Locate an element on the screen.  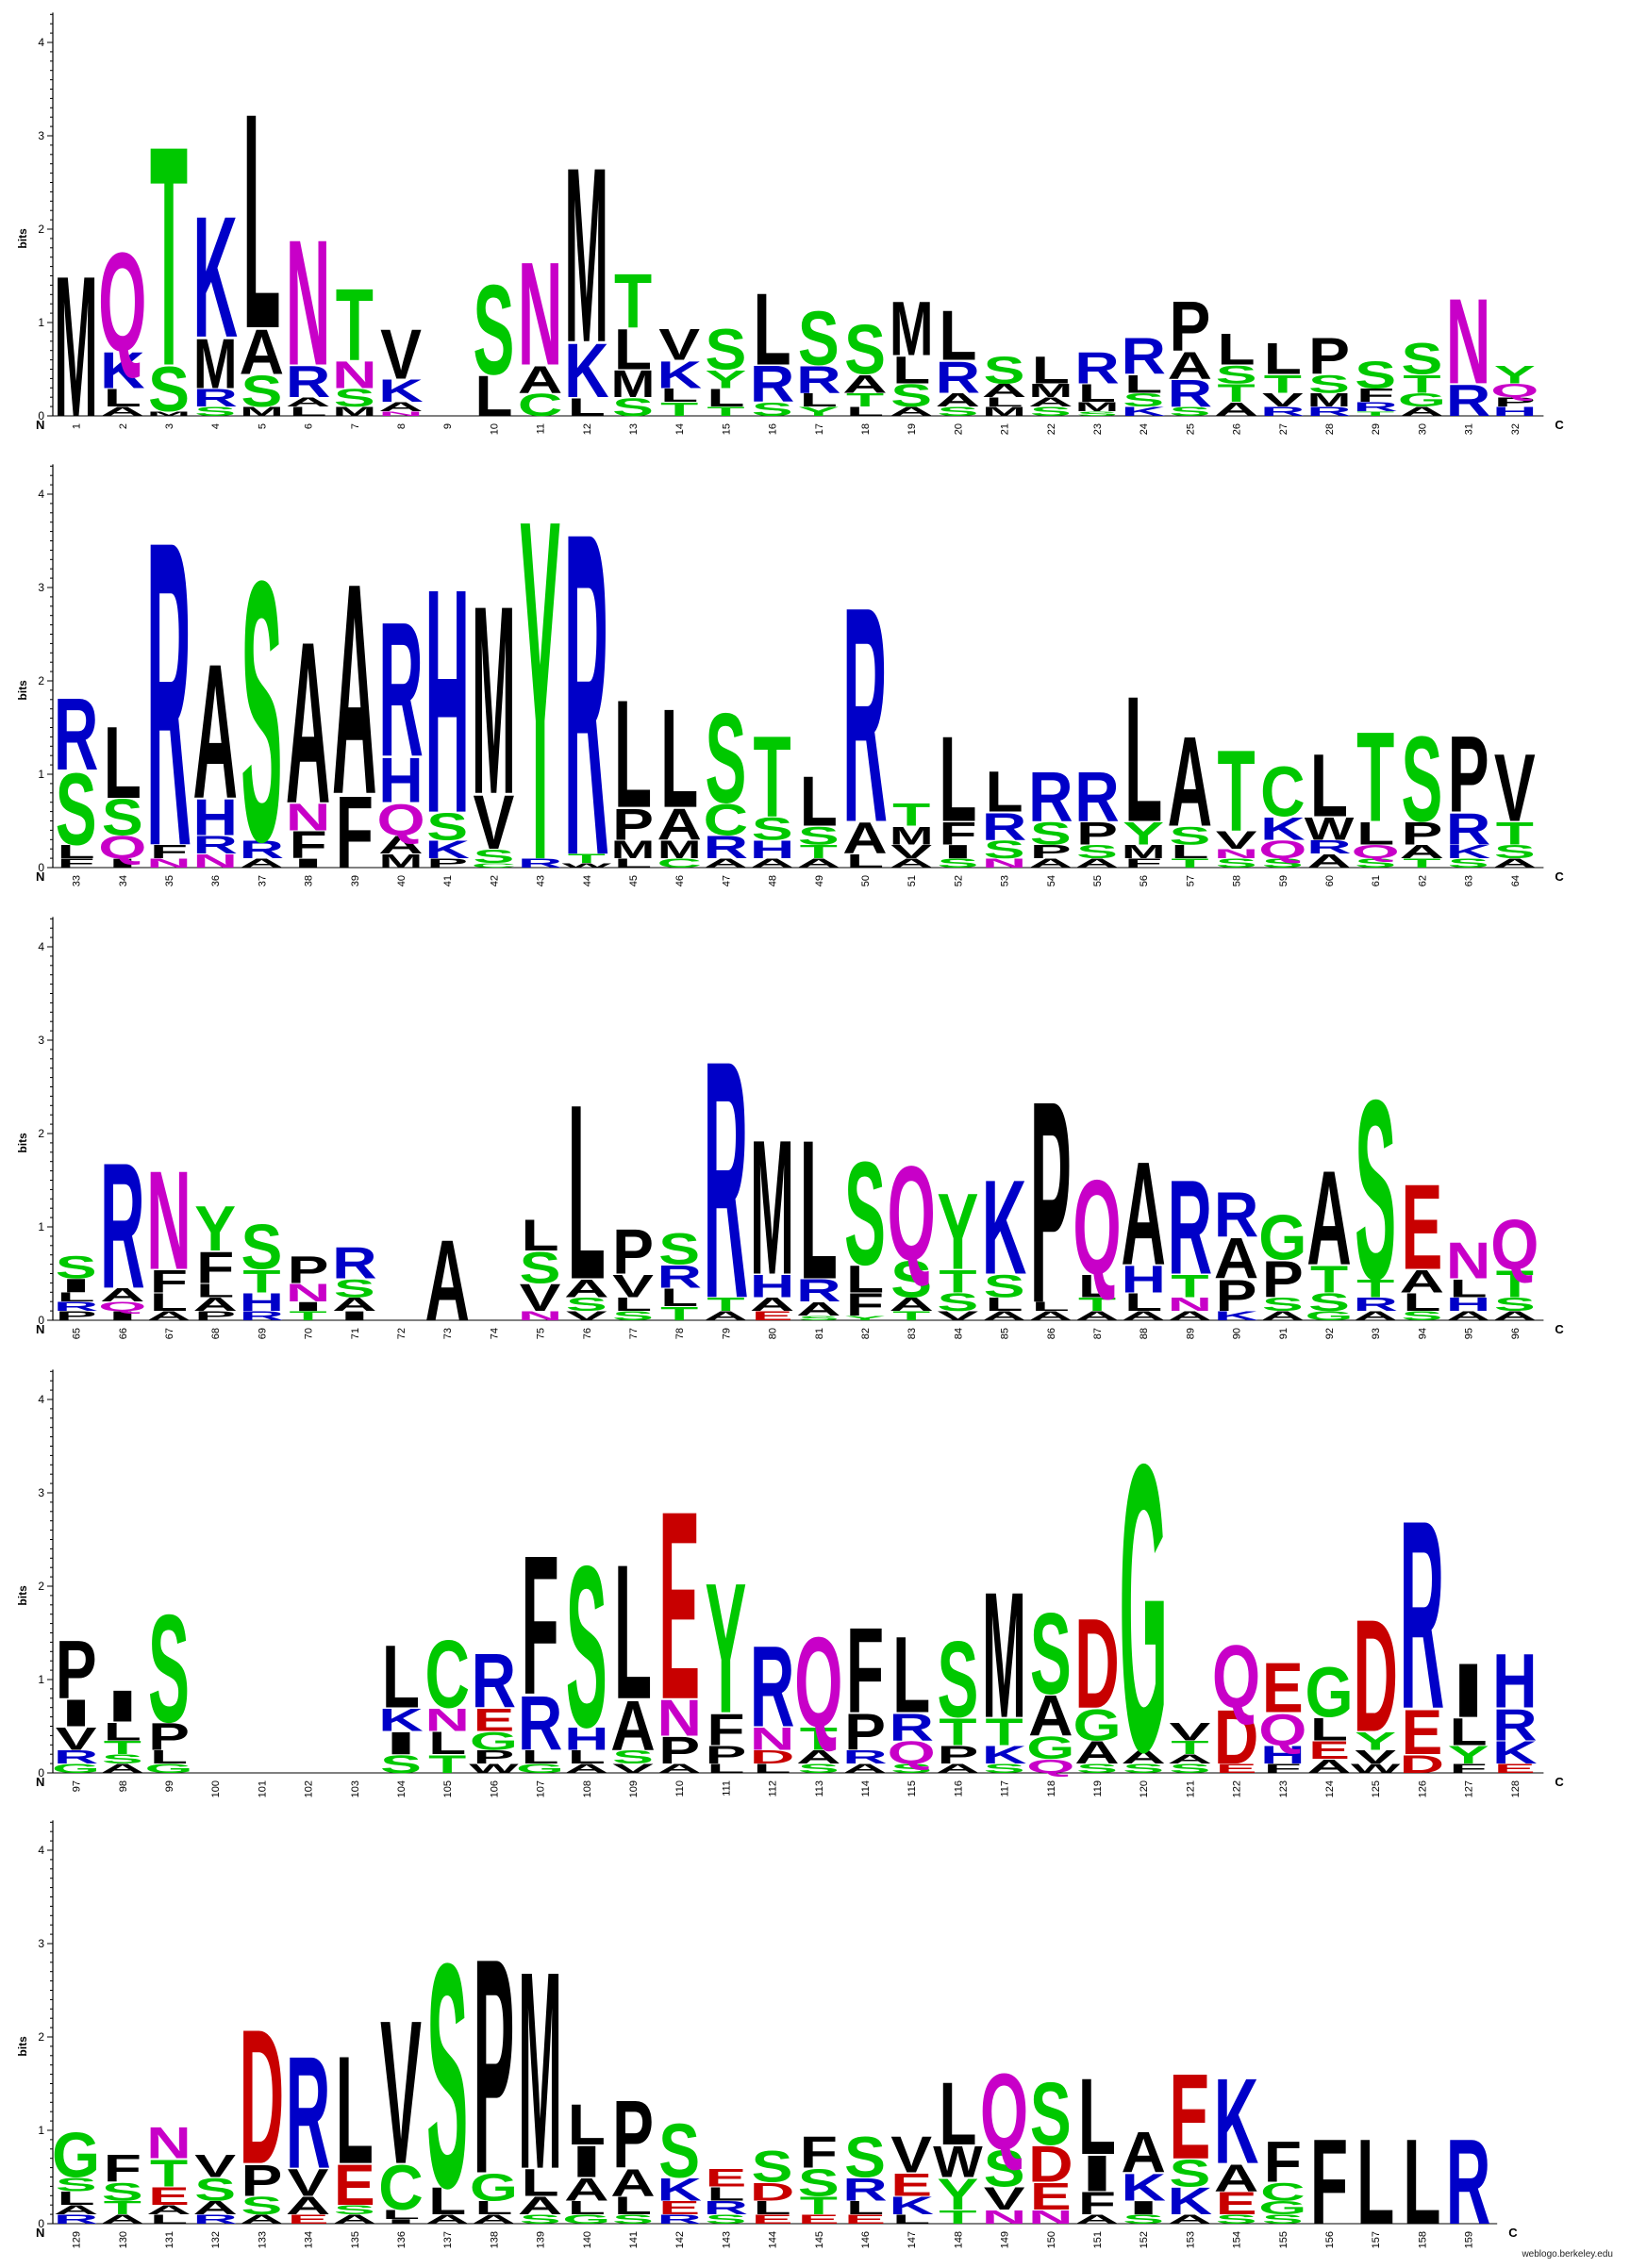
logo-letter: H is located at coordinates (1282, 1754).